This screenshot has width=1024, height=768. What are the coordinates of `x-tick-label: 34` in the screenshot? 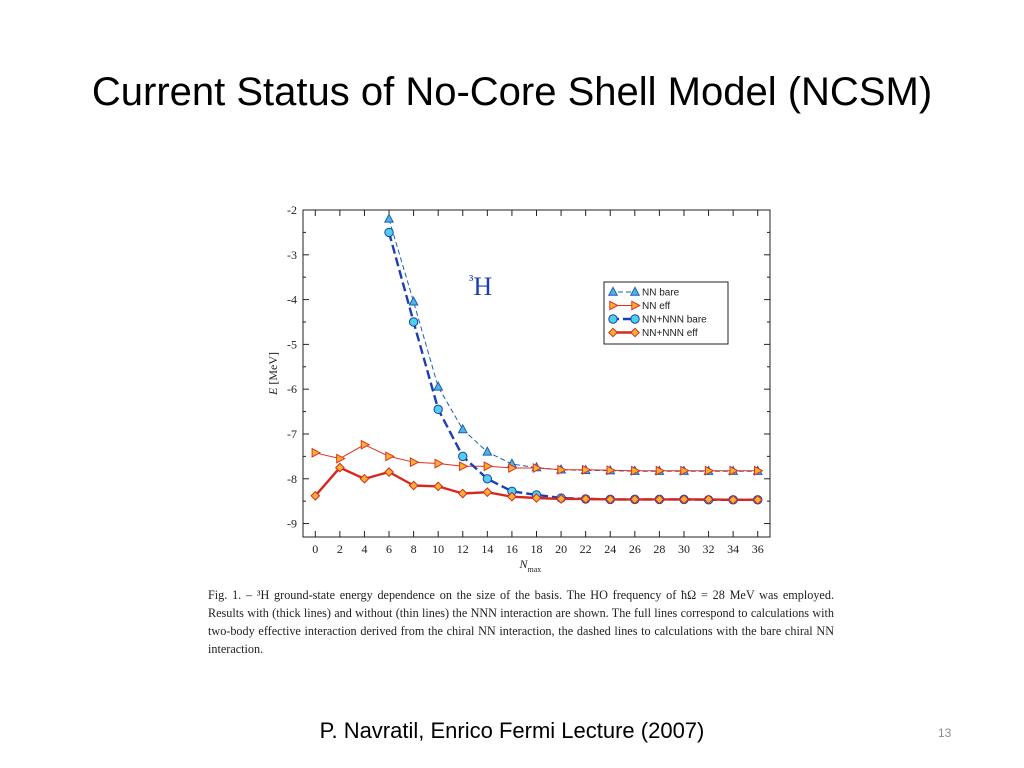 It's located at (733, 549).